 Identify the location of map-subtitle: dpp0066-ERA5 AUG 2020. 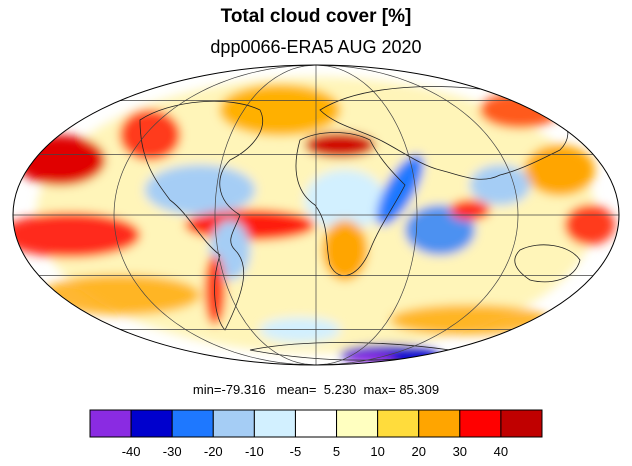
(316, 47).